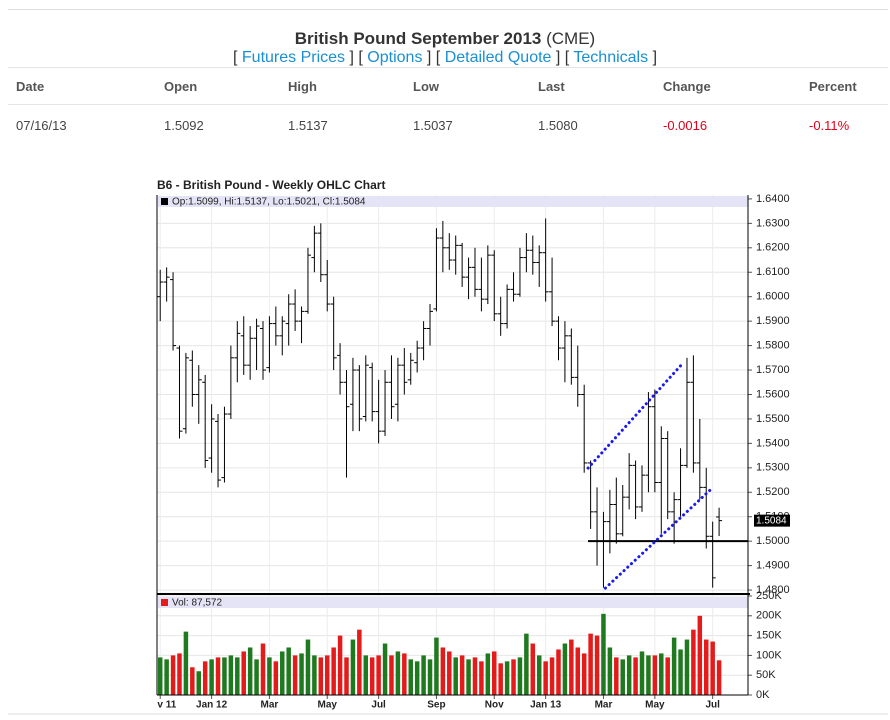  What do you see at coordinates (164, 201) in the screenshot?
I see `legend-swatch` at bounding box center [164, 201].